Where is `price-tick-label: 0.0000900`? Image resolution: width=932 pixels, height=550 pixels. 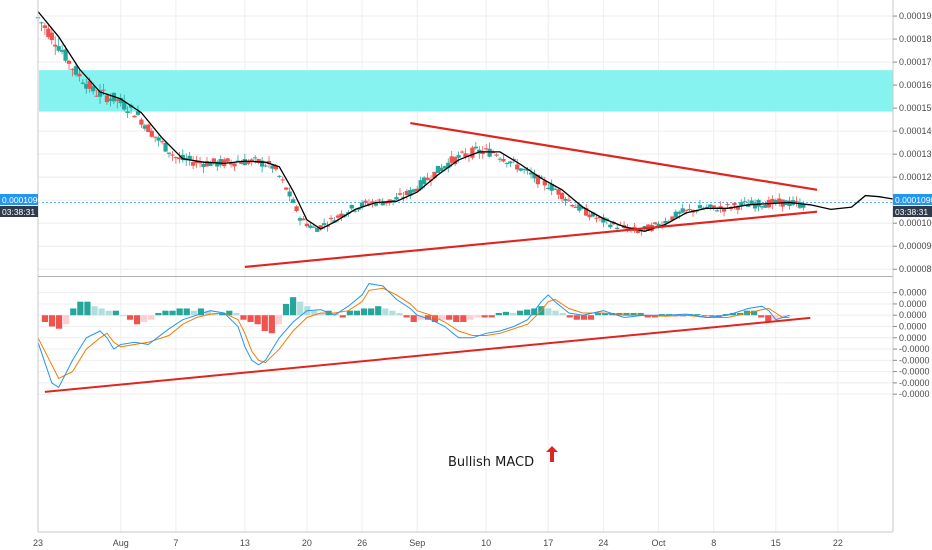 price-tick-label: 0.0000900 is located at coordinates (915, 246).